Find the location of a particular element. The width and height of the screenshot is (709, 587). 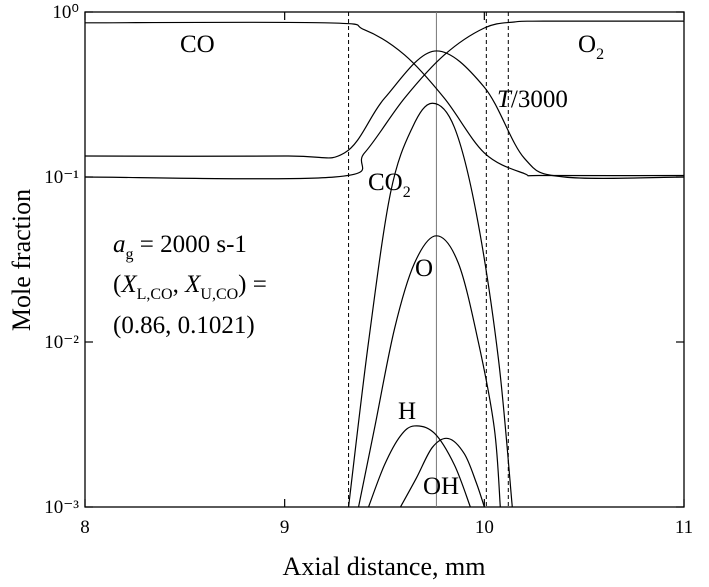

annotation-part: ) = is located at coordinates (252, 284).